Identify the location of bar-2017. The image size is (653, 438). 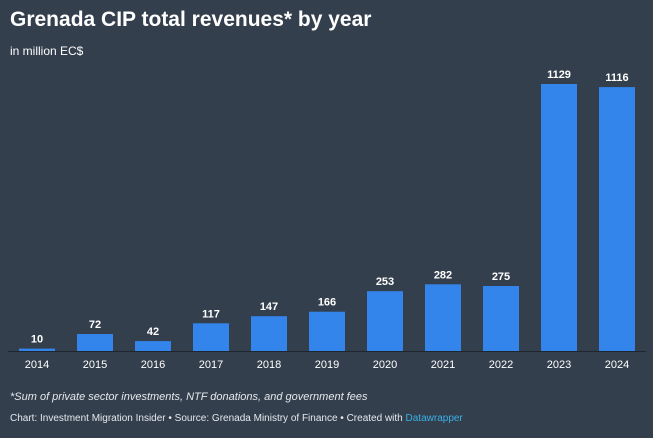
(211, 337).